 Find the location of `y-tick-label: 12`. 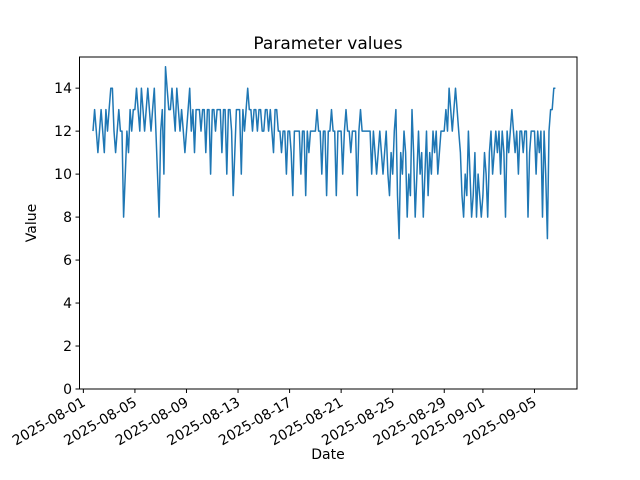

y-tick-label: 12 is located at coordinates (63, 132).